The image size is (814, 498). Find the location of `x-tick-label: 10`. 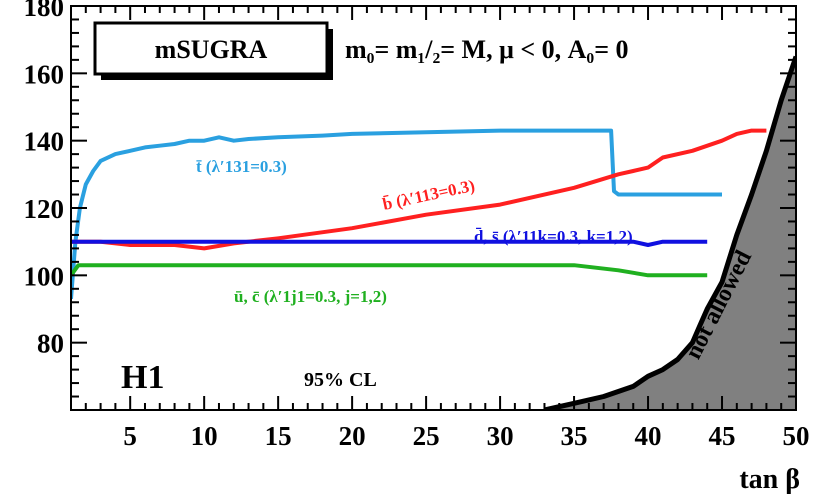

x-tick-label: 10 is located at coordinates (204, 436).